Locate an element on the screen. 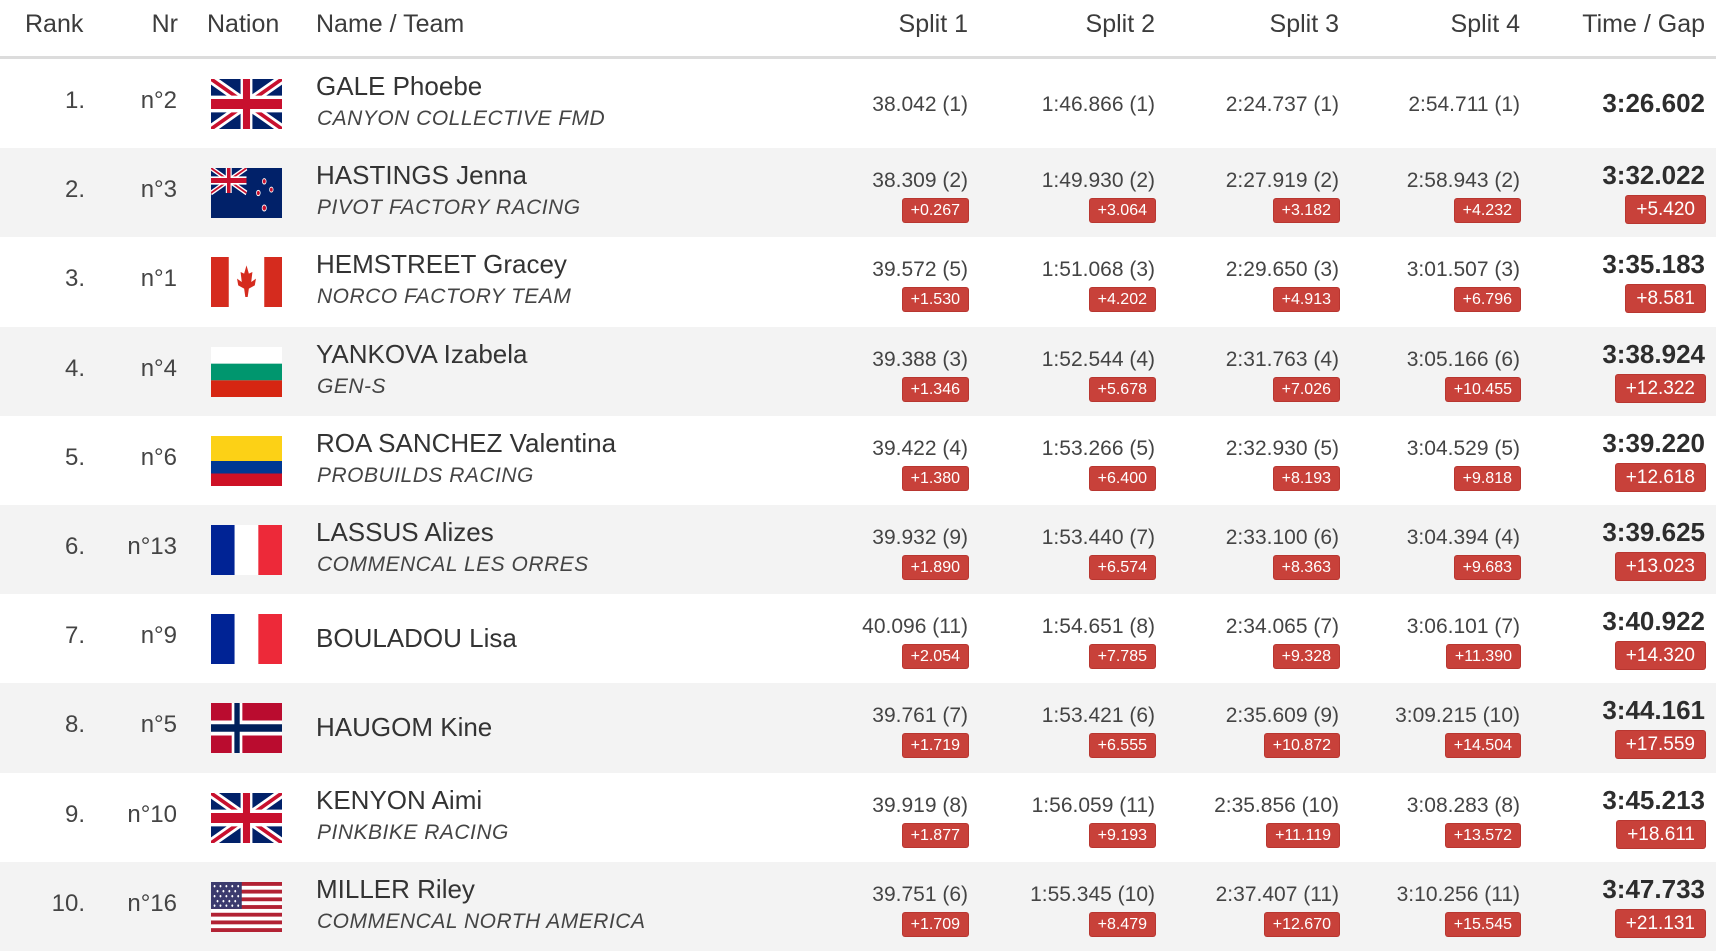  us-flag-icon is located at coordinates (246, 906).